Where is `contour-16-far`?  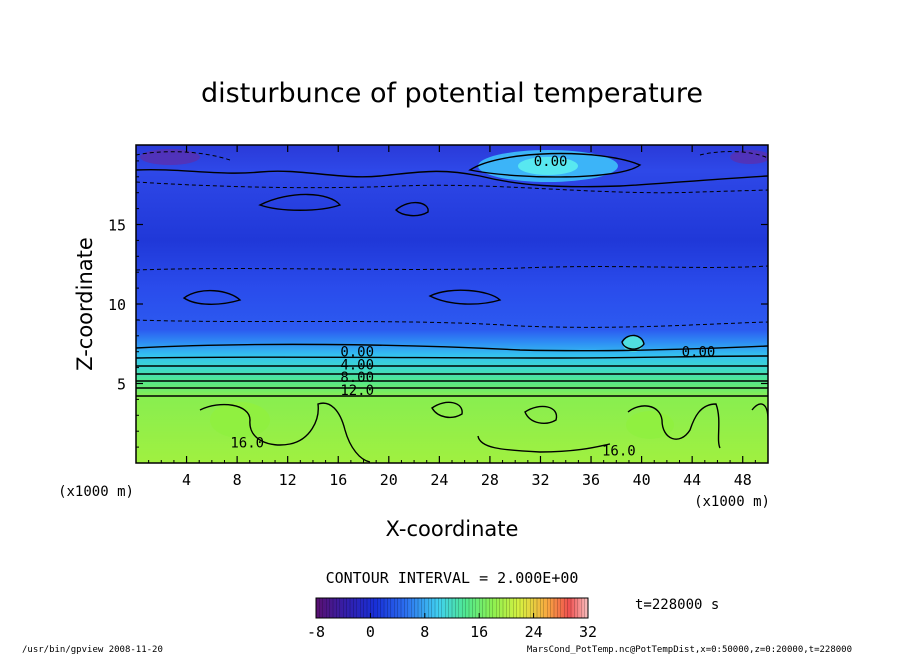 contour-16-far is located at coordinates (674, 426).